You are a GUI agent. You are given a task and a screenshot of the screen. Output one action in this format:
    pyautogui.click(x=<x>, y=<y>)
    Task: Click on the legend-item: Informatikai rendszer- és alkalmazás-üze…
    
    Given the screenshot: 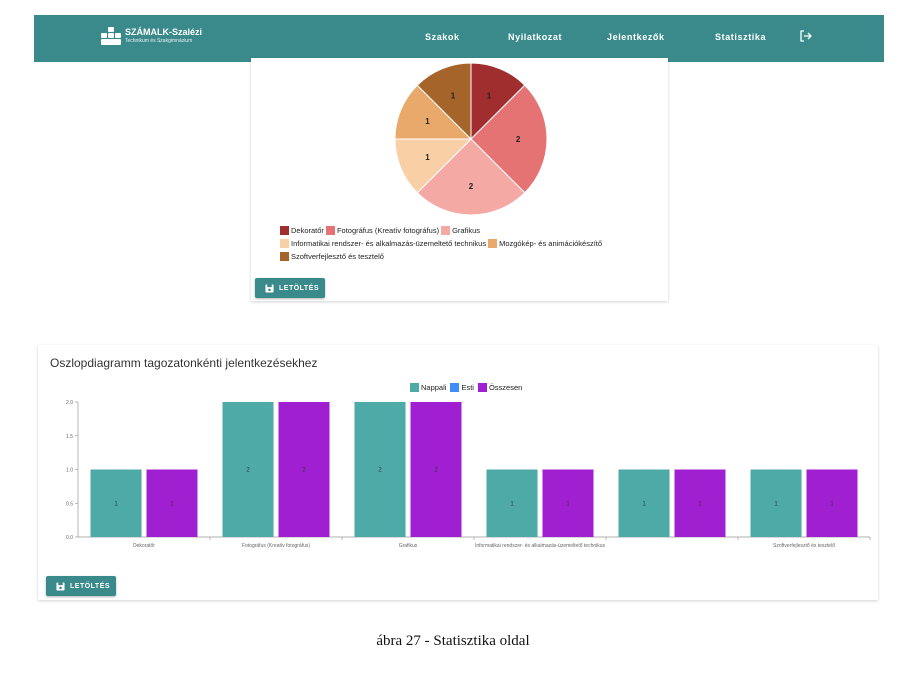 What is the action you would take?
    pyautogui.click(x=383, y=243)
    